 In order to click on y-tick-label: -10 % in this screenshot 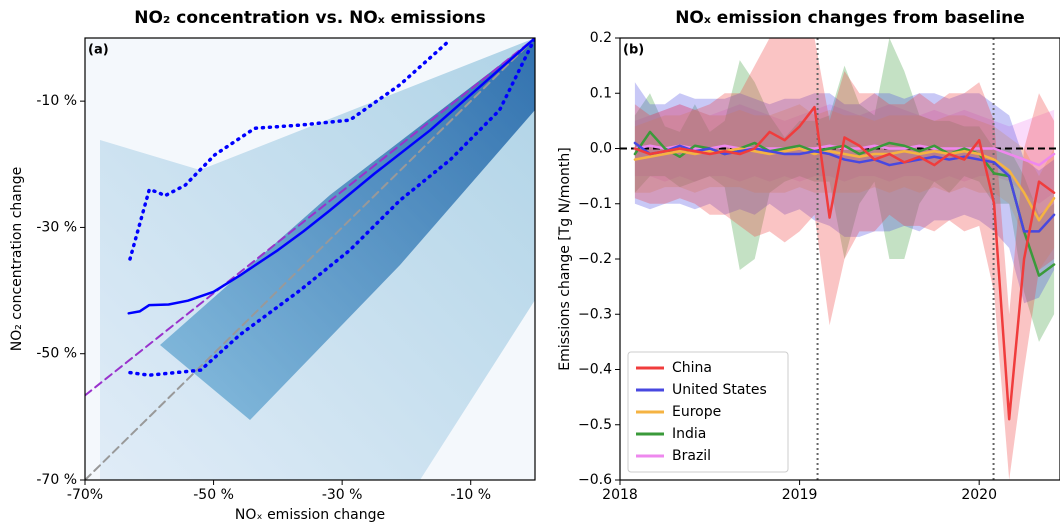, I will do `click(56, 101)`.